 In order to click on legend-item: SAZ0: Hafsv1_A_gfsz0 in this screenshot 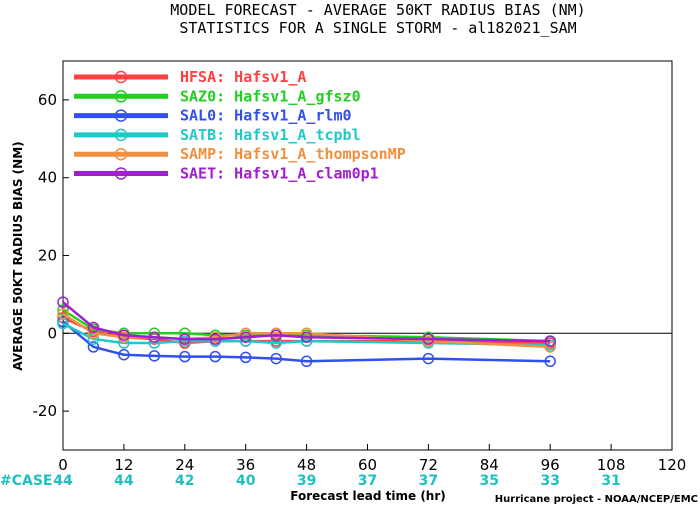, I will do `click(217, 96)`.